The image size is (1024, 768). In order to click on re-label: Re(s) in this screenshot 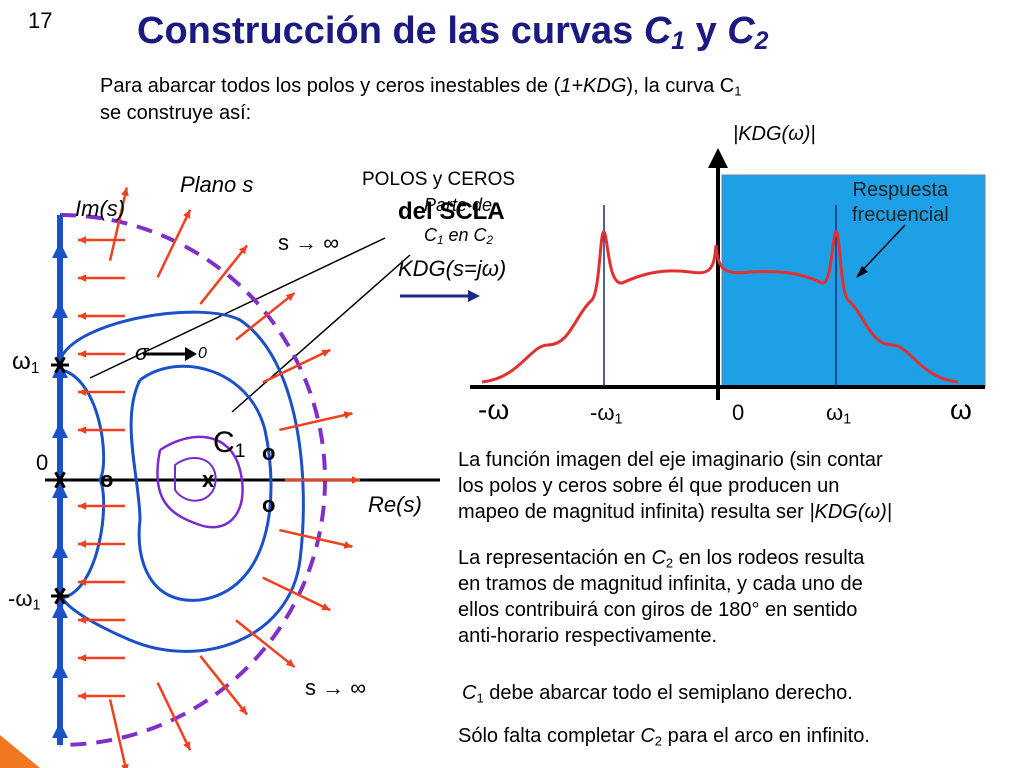, I will do `click(395, 504)`.